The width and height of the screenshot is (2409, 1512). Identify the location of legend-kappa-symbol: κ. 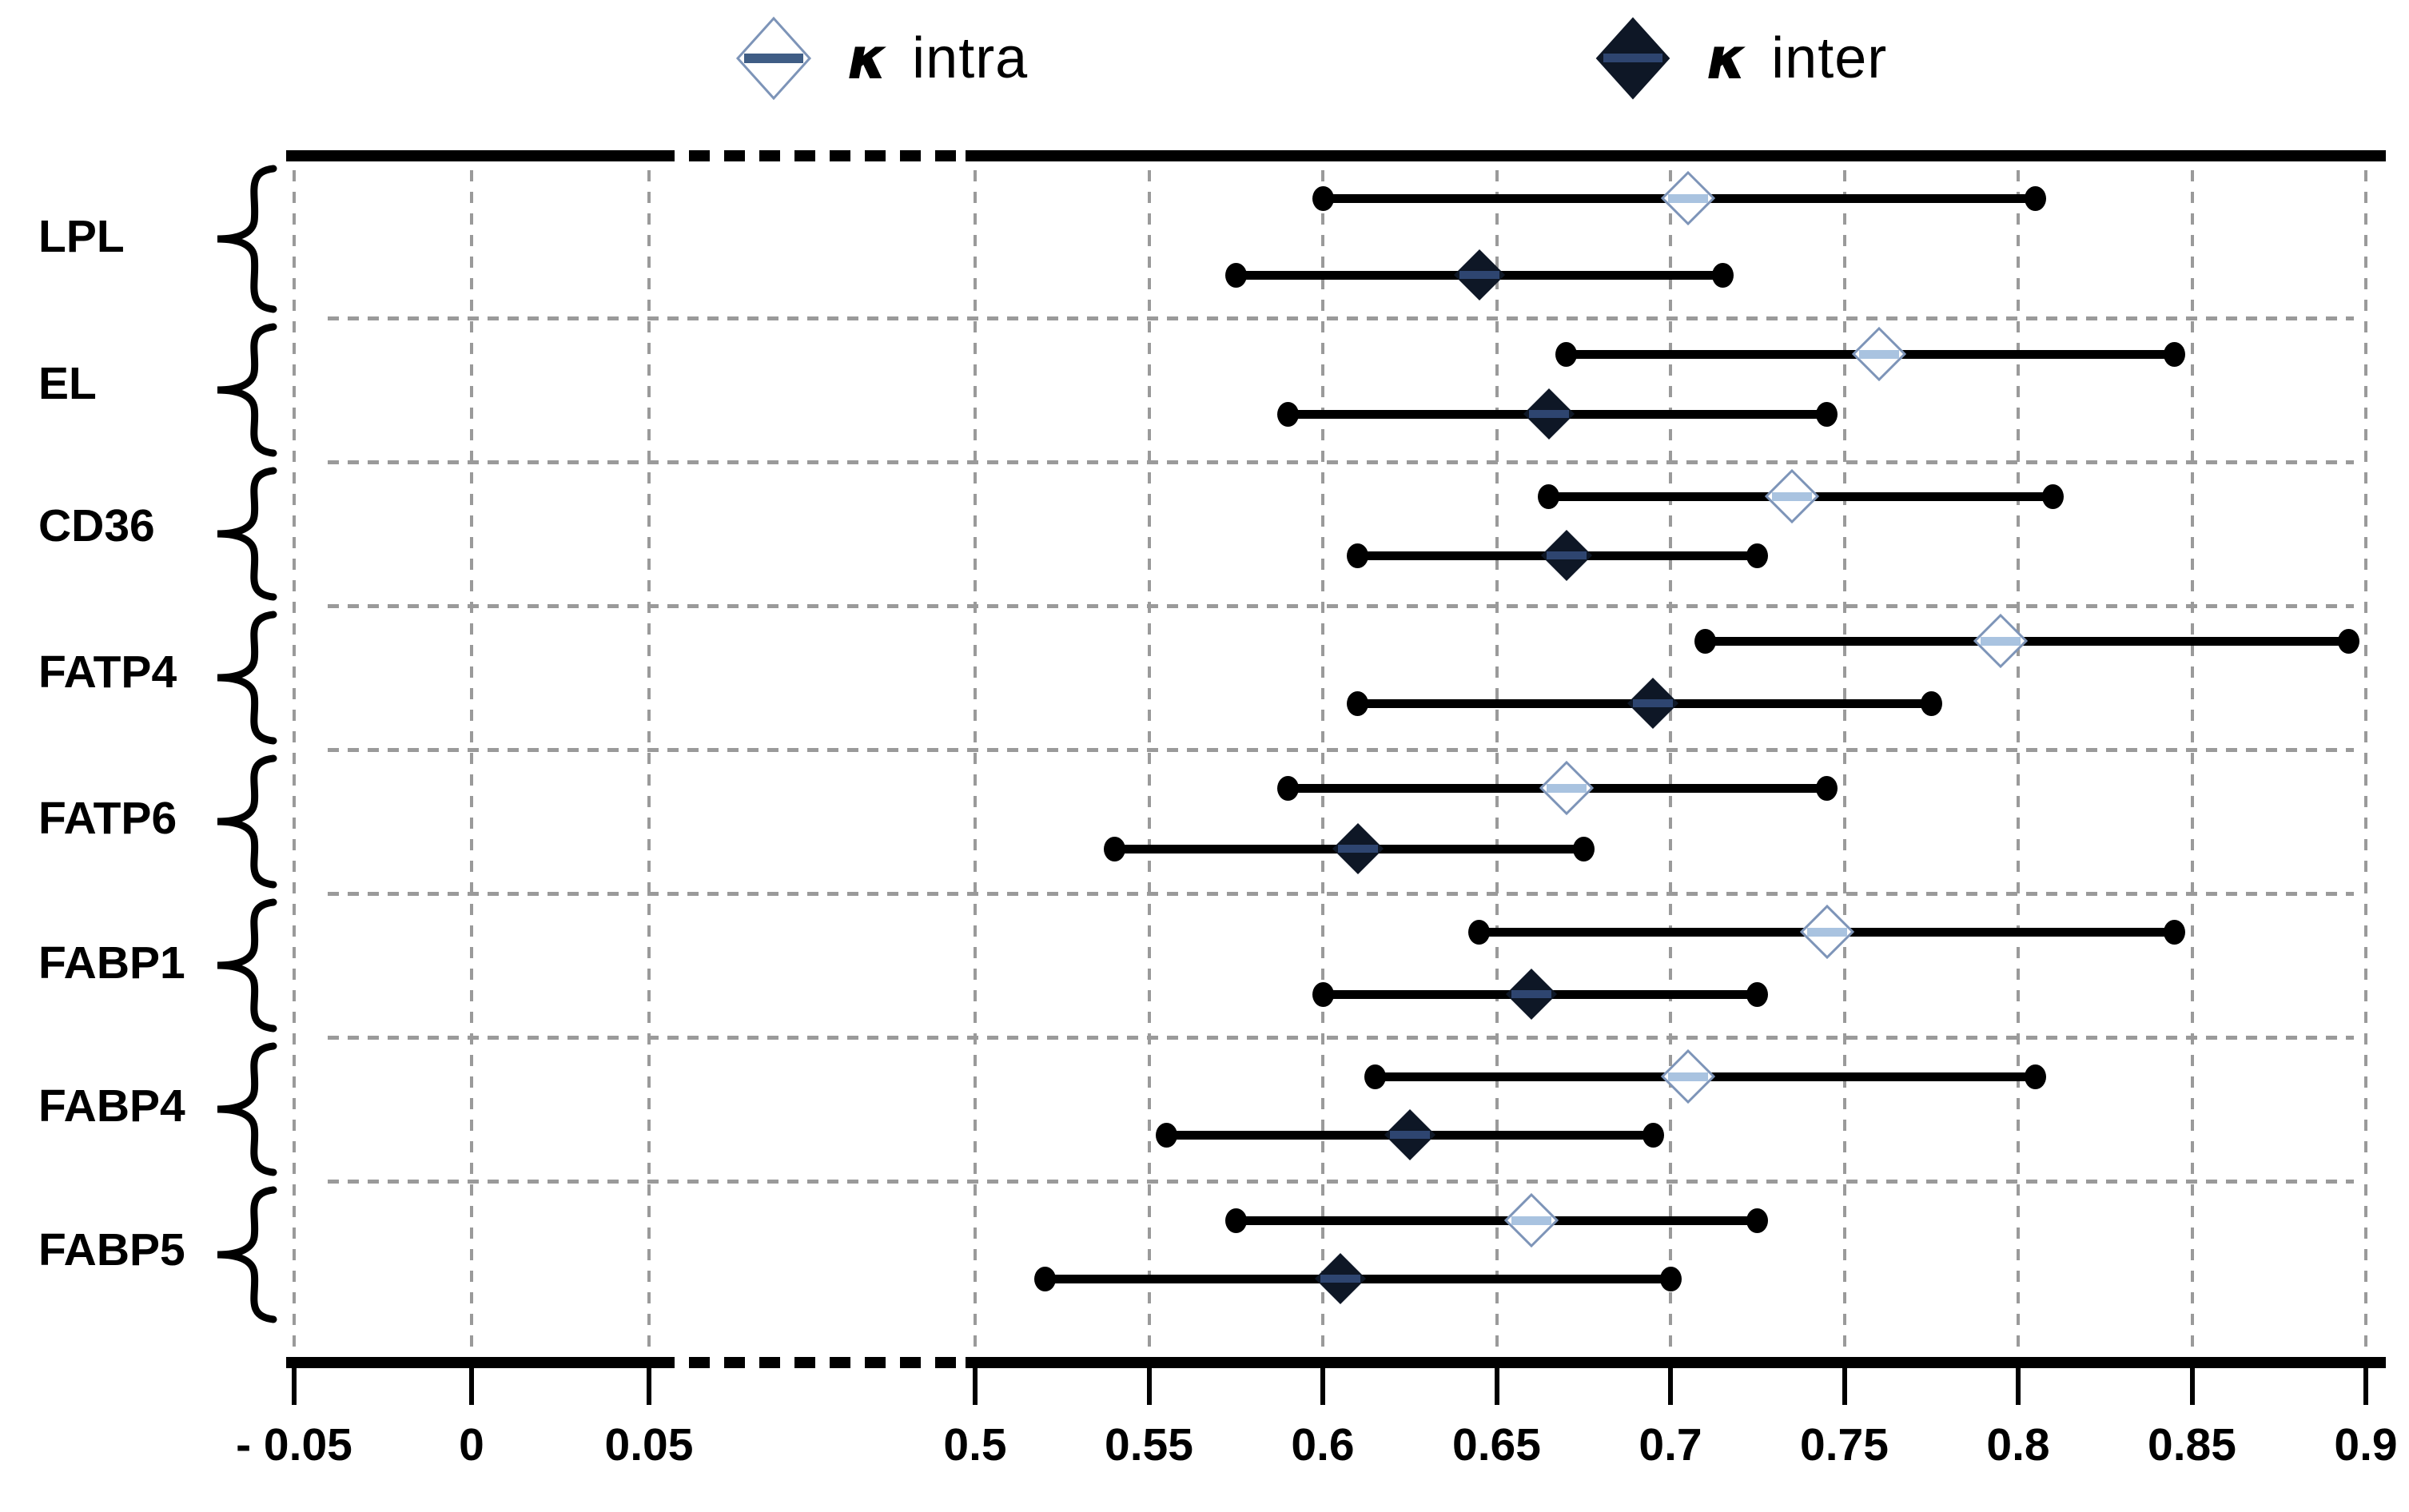
(1727, 59).